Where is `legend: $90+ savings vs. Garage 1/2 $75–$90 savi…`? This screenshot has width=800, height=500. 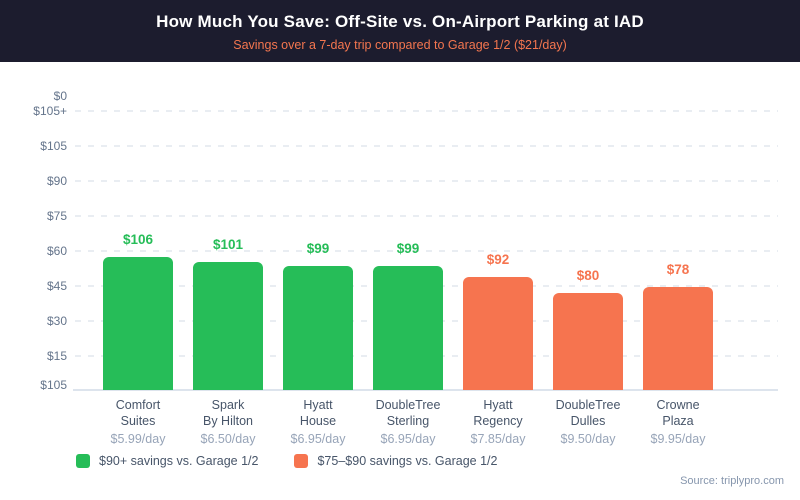 legend: $90+ savings vs. Garage 1/2 $75–$90 savi… is located at coordinates (286, 461).